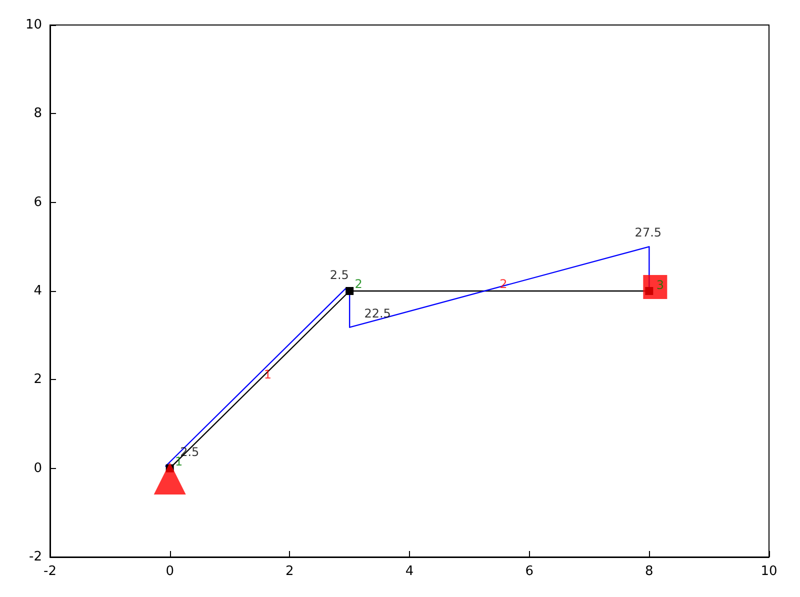 The image size is (800, 597). Describe the element at coordinates (50, 571) in the screenshot. I see `x-tick-label: -2` at that location.